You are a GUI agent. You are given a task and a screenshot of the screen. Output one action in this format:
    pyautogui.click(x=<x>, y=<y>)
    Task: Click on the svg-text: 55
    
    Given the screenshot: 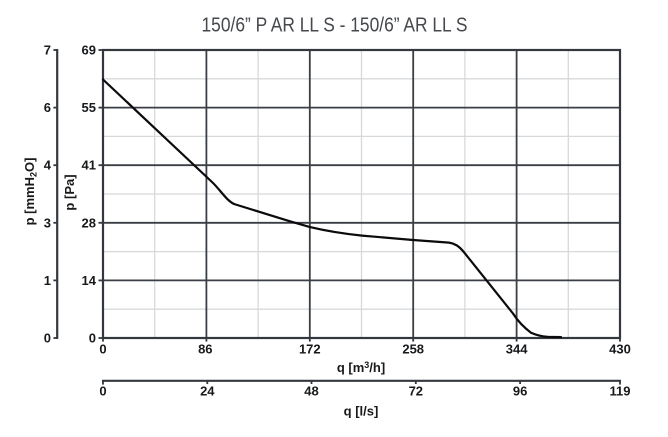 What is the action you would take?
    pyautogui.click(x=89, y=107)
    